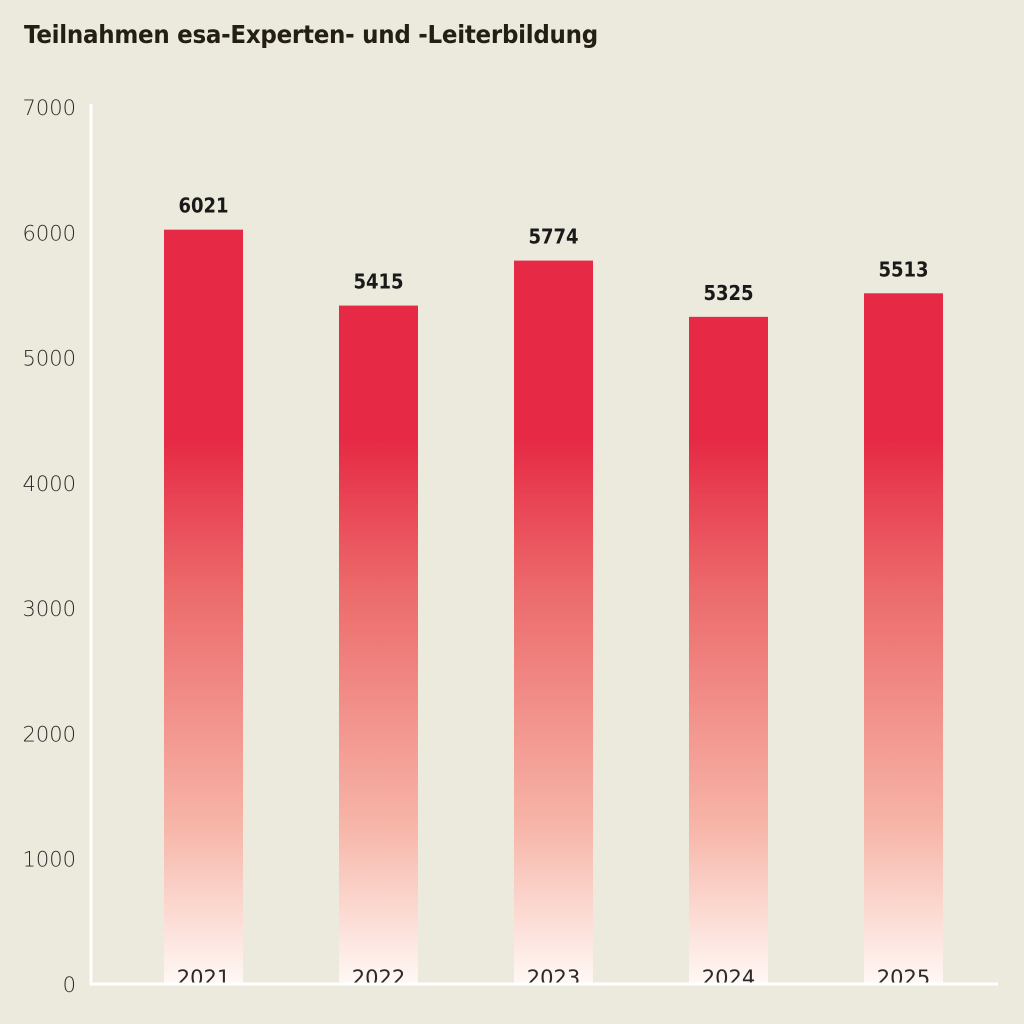  Describe the element at coordinates (553, 622) in the screenshot. I see `bar-2023` at that location.